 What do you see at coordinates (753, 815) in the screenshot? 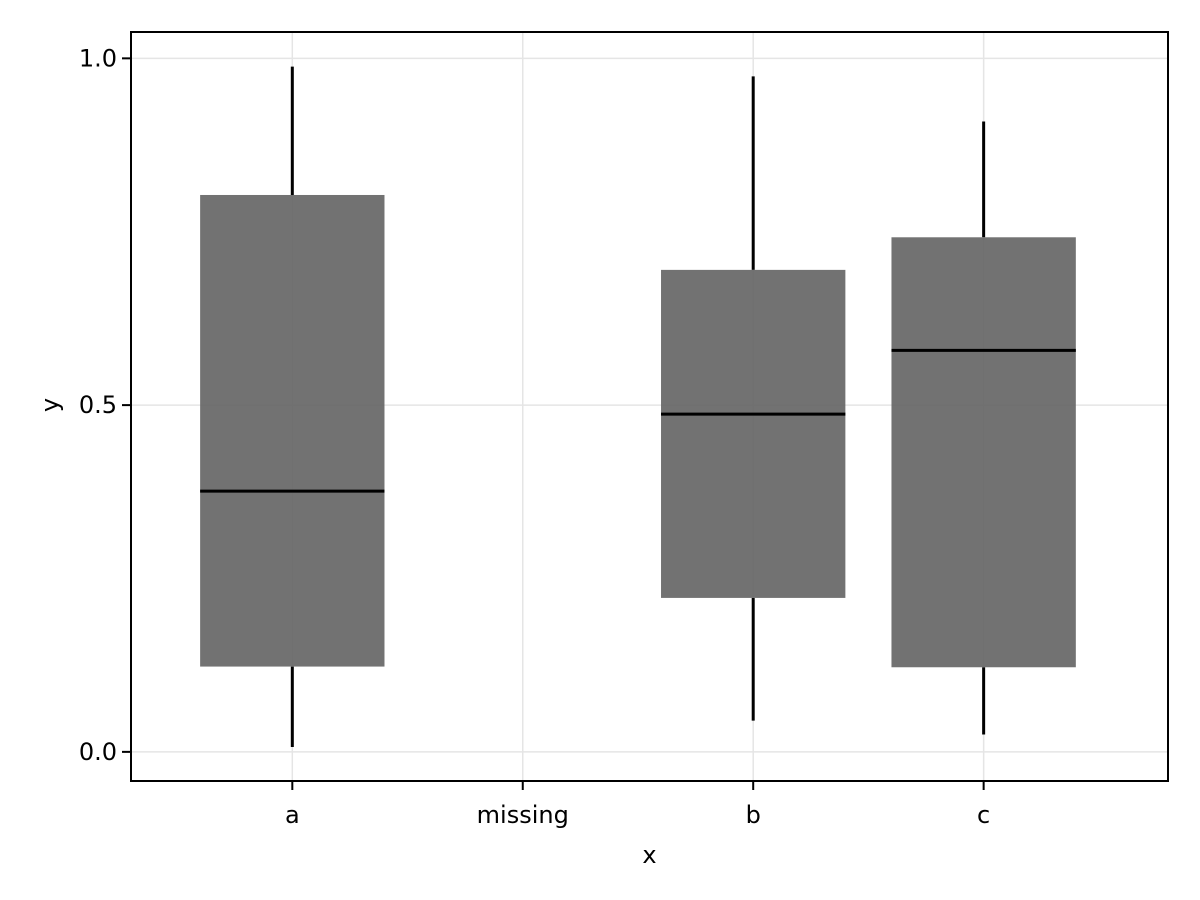
I see `x-tick-label: b` at bounding box center [753, 815].